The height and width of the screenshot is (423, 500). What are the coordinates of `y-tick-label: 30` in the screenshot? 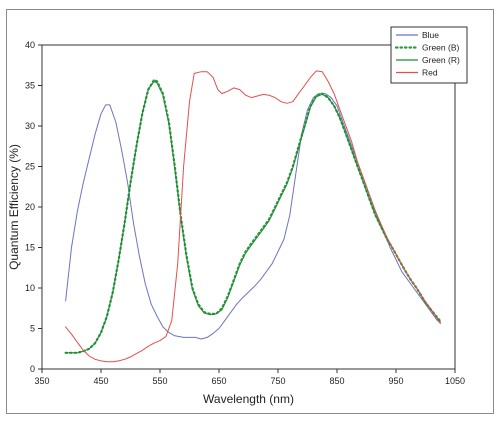 It's located at (30, 126).